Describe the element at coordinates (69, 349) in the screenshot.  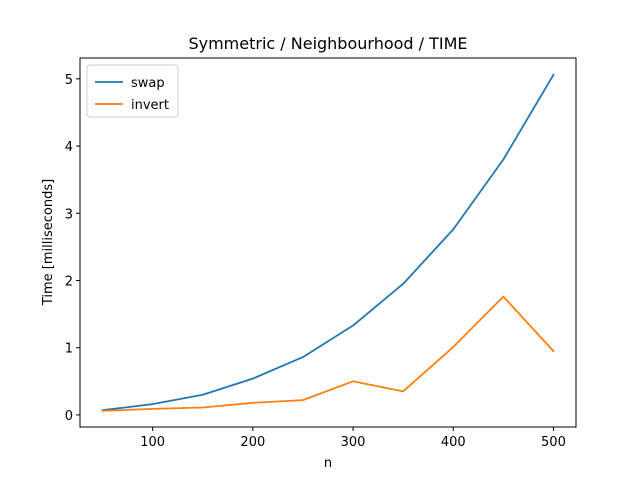
I see `y-tick-label: 1` at that location.